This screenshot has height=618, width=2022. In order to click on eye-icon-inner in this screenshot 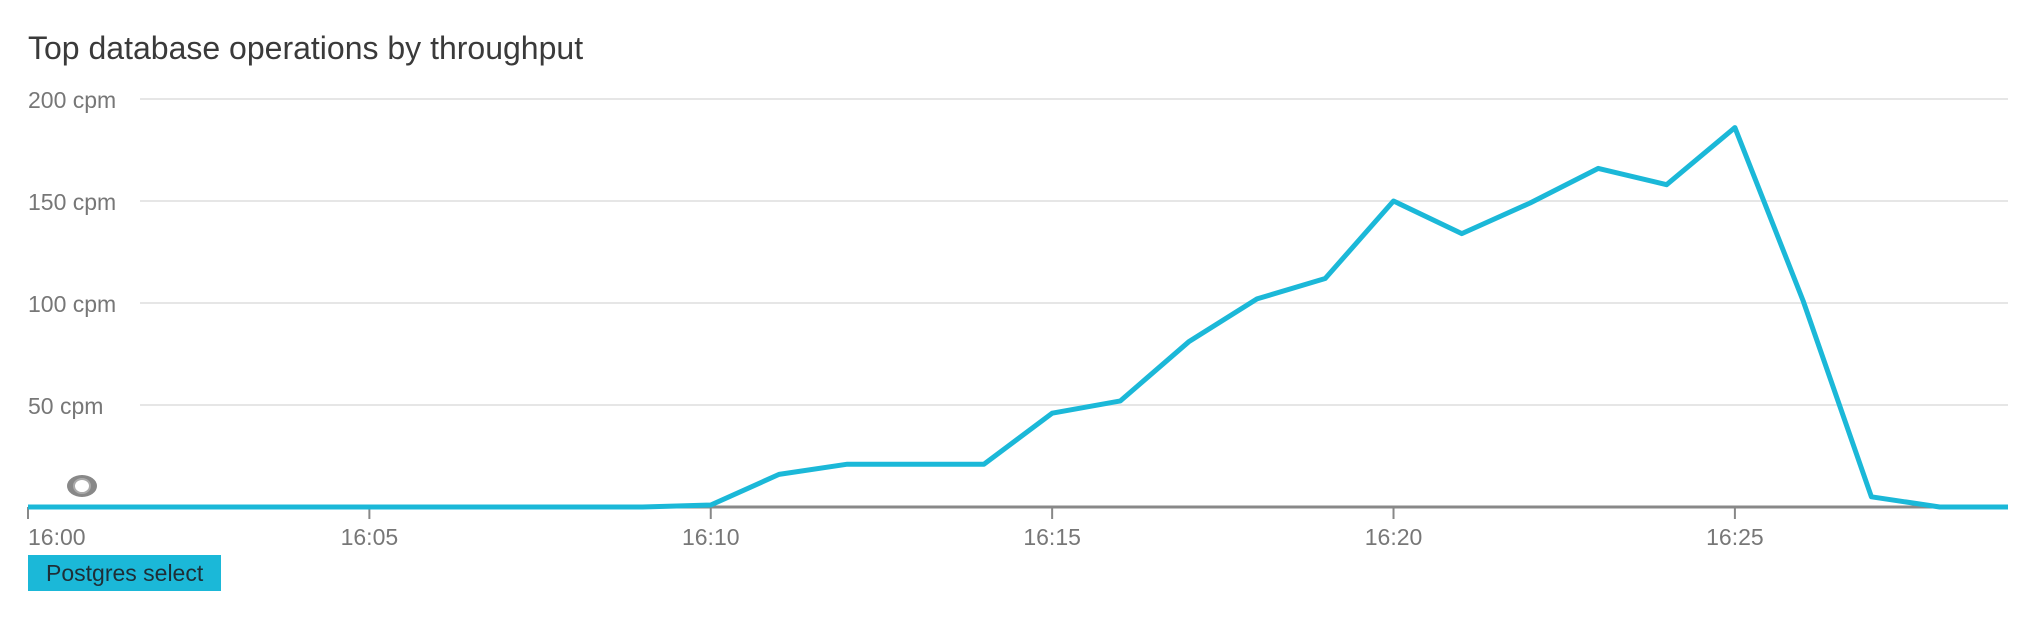, I will do `click(82, 486)`.